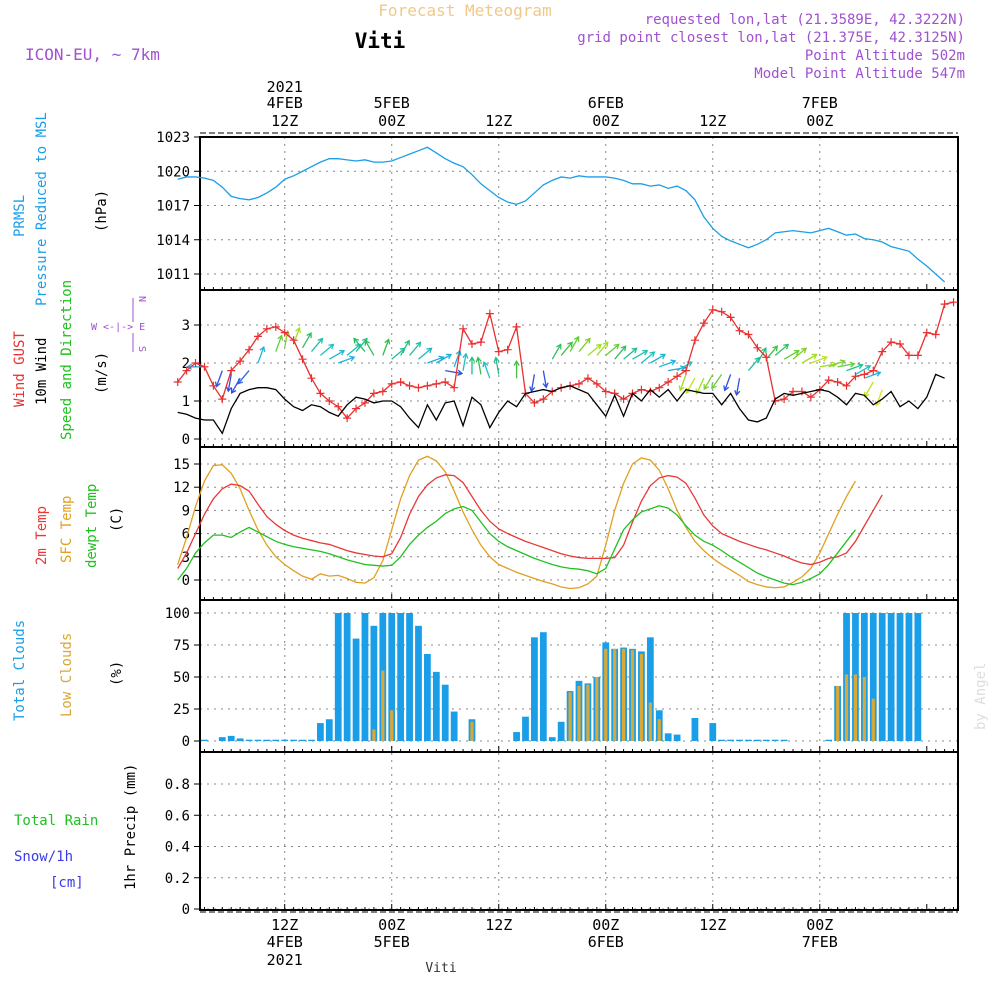 The width and height of the screenshot is (1000, 1000). What do you see at coordinates (561, 214) in the screenshot?
I see `pressure-line` at bounding box center [561, 214].